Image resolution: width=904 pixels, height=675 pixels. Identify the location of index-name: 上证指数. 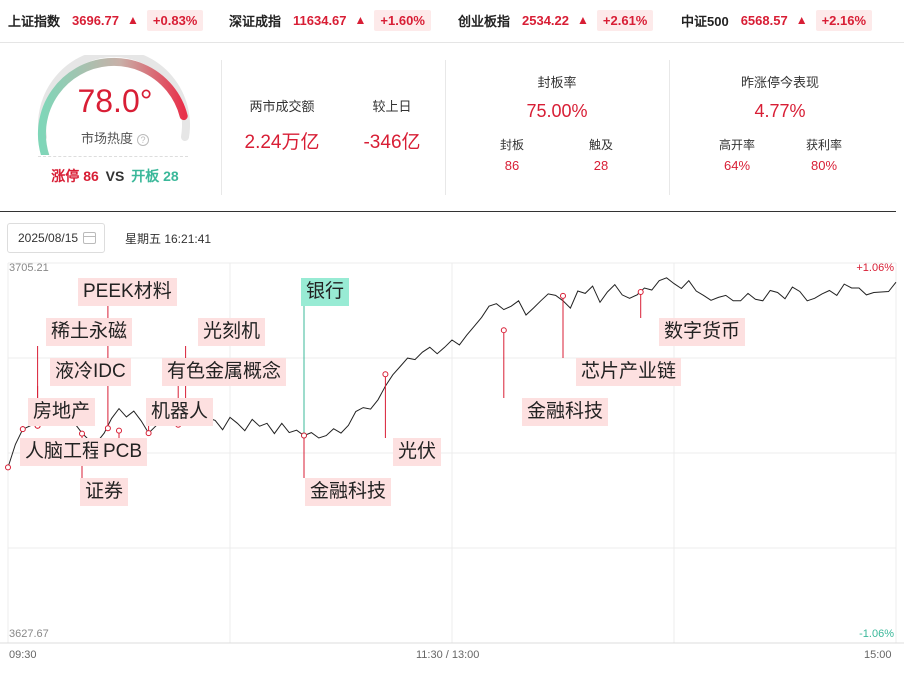
(34, 21).